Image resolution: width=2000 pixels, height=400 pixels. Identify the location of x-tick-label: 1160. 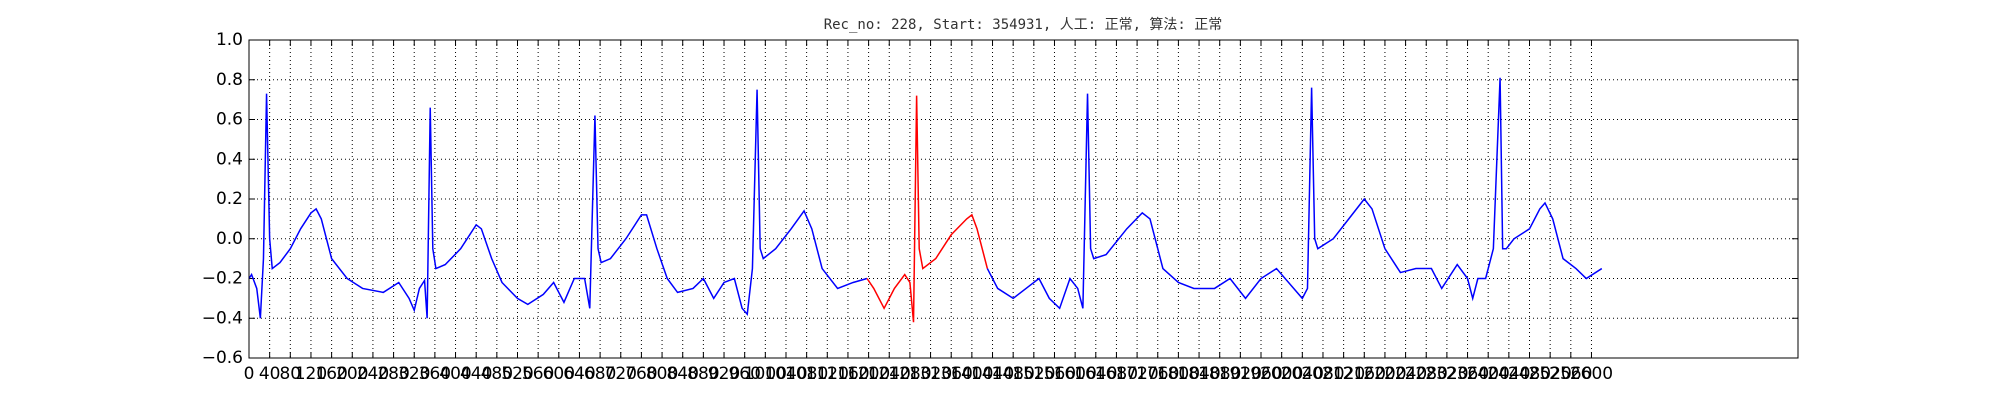
(847, 374).